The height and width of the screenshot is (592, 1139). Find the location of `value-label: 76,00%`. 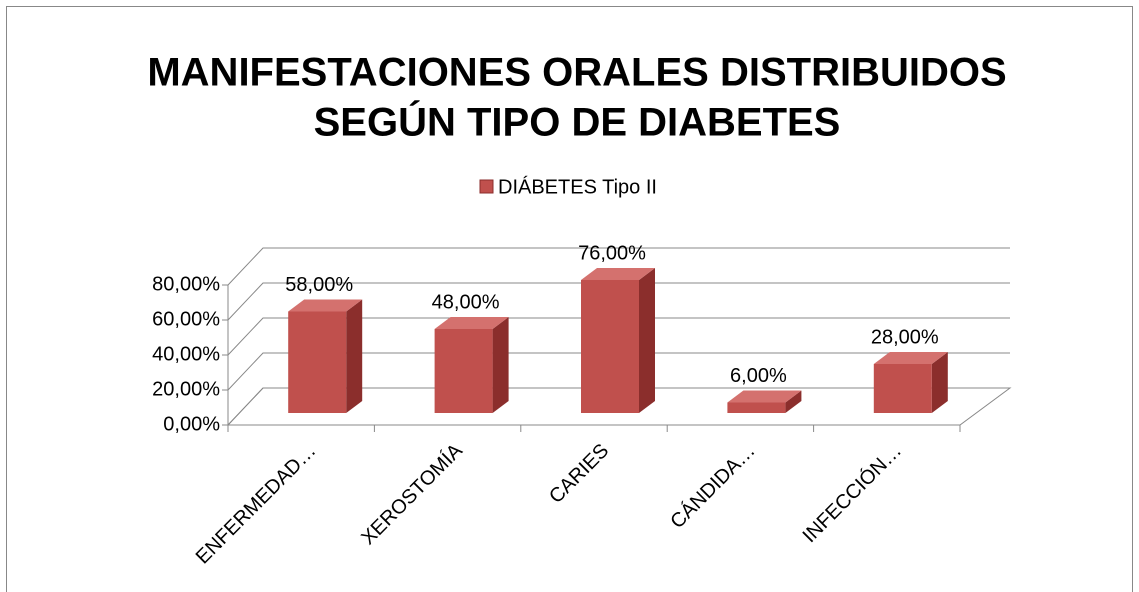

value-label: 76,00% is located at coordinates (612, 253).